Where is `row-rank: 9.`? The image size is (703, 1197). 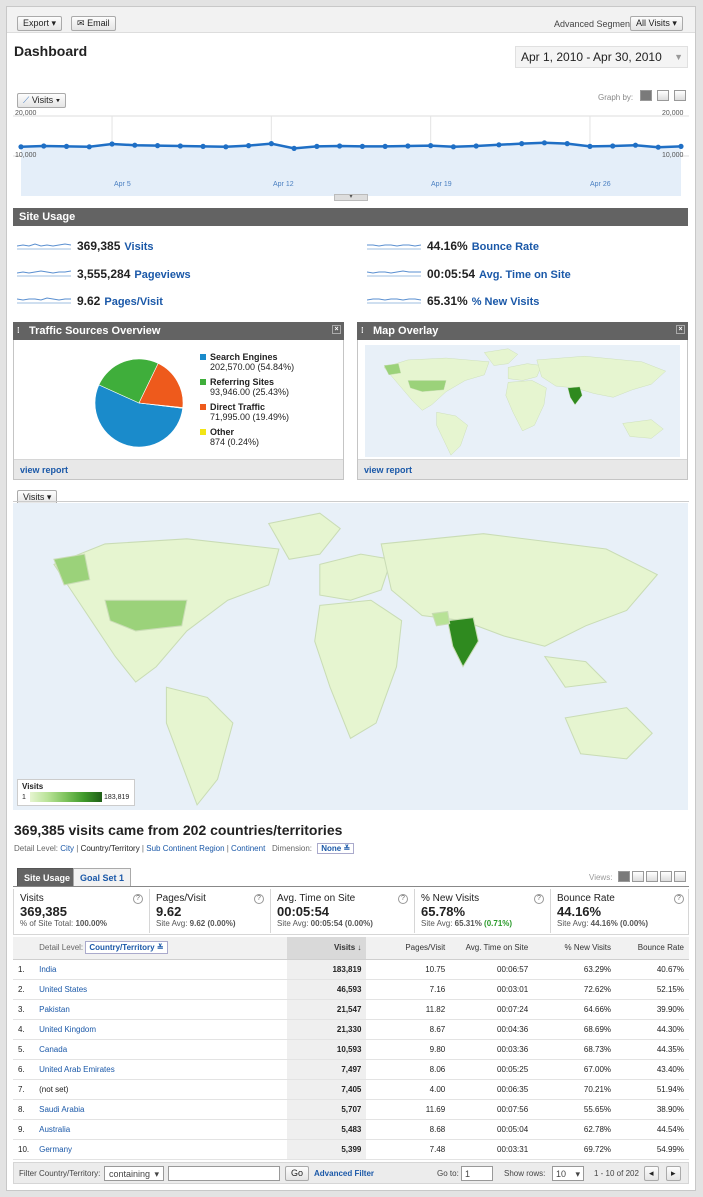
row-rank: 9. is located at coordinates (24, 1129).